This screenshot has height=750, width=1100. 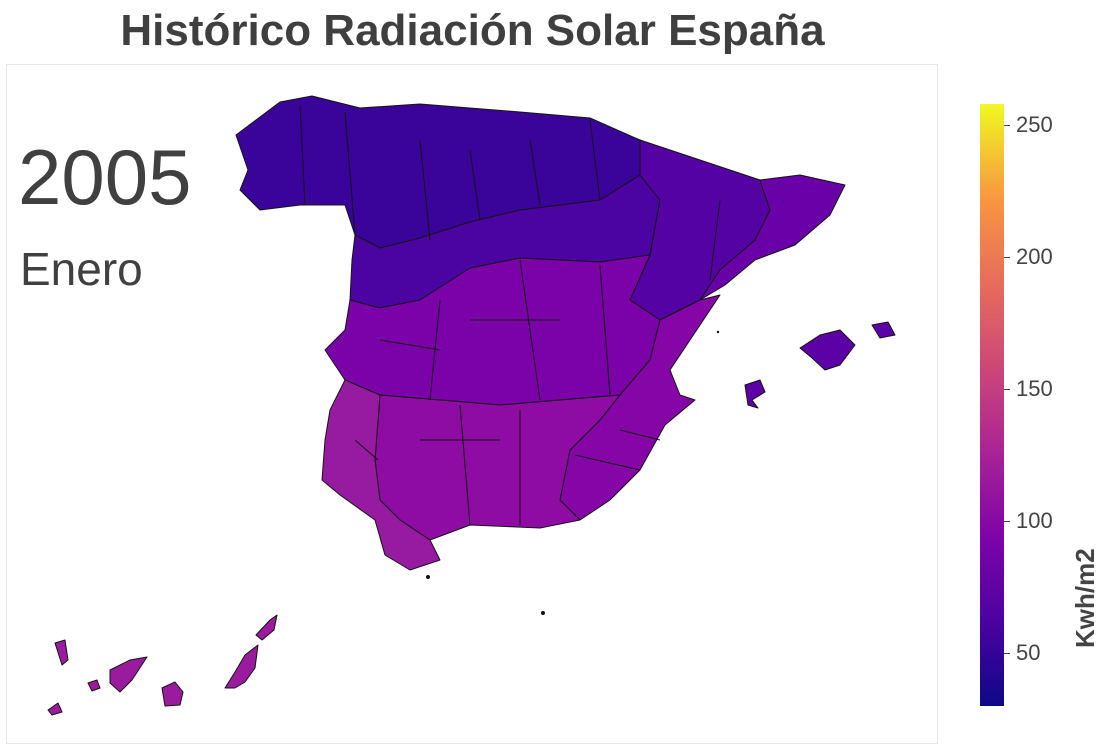 What do you see at coordinates (772, 237) in the screenshot?
I see `region-catalonia` at bounding box center [772, 237].